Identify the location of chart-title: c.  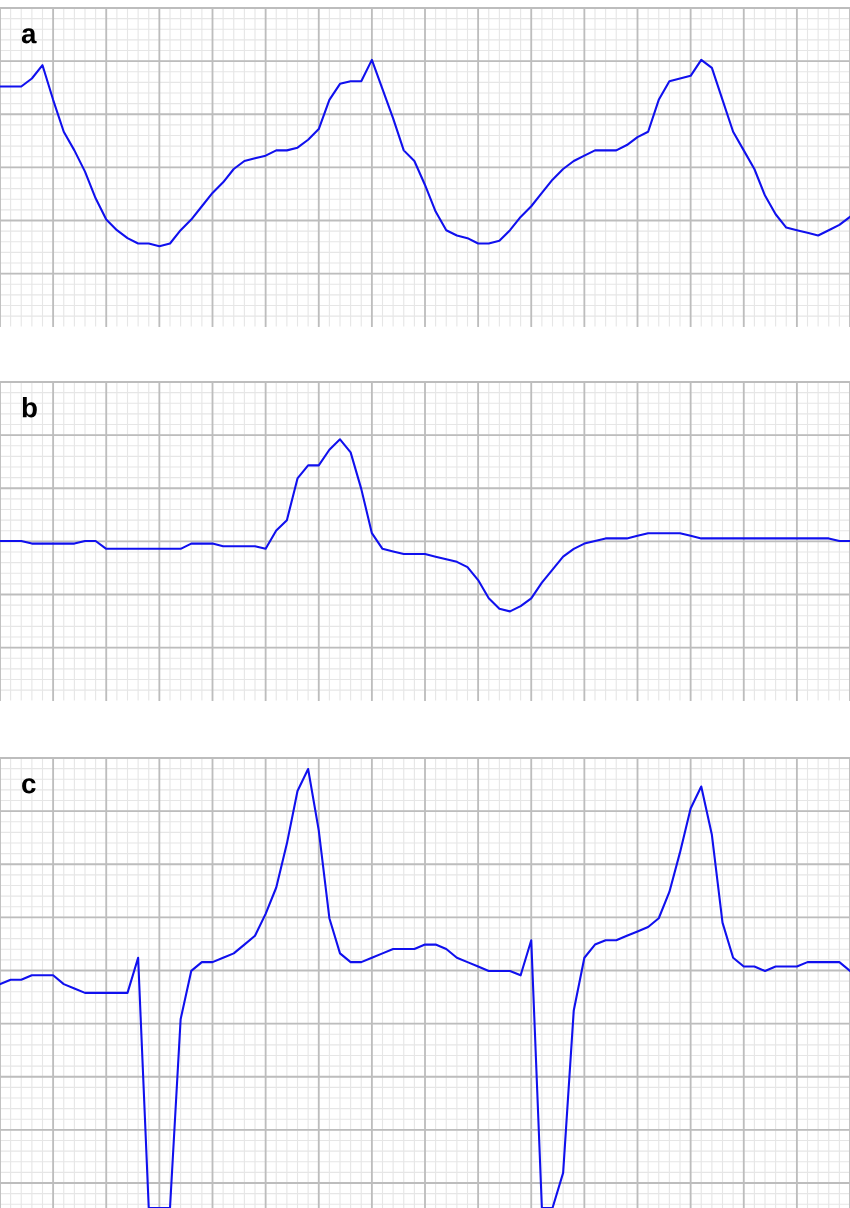
(29, 786).